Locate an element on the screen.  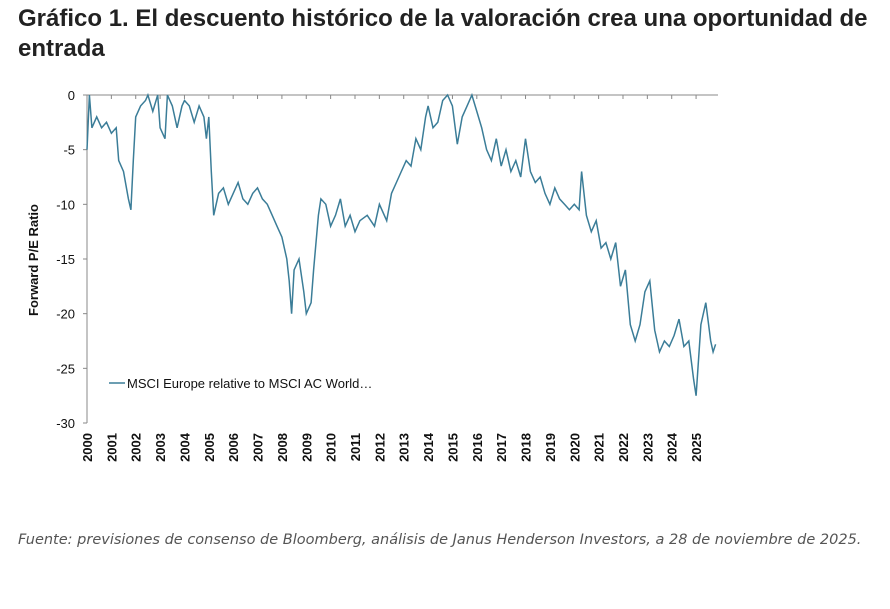
y-tick-label: -25 is located at coordinates (65, 368).